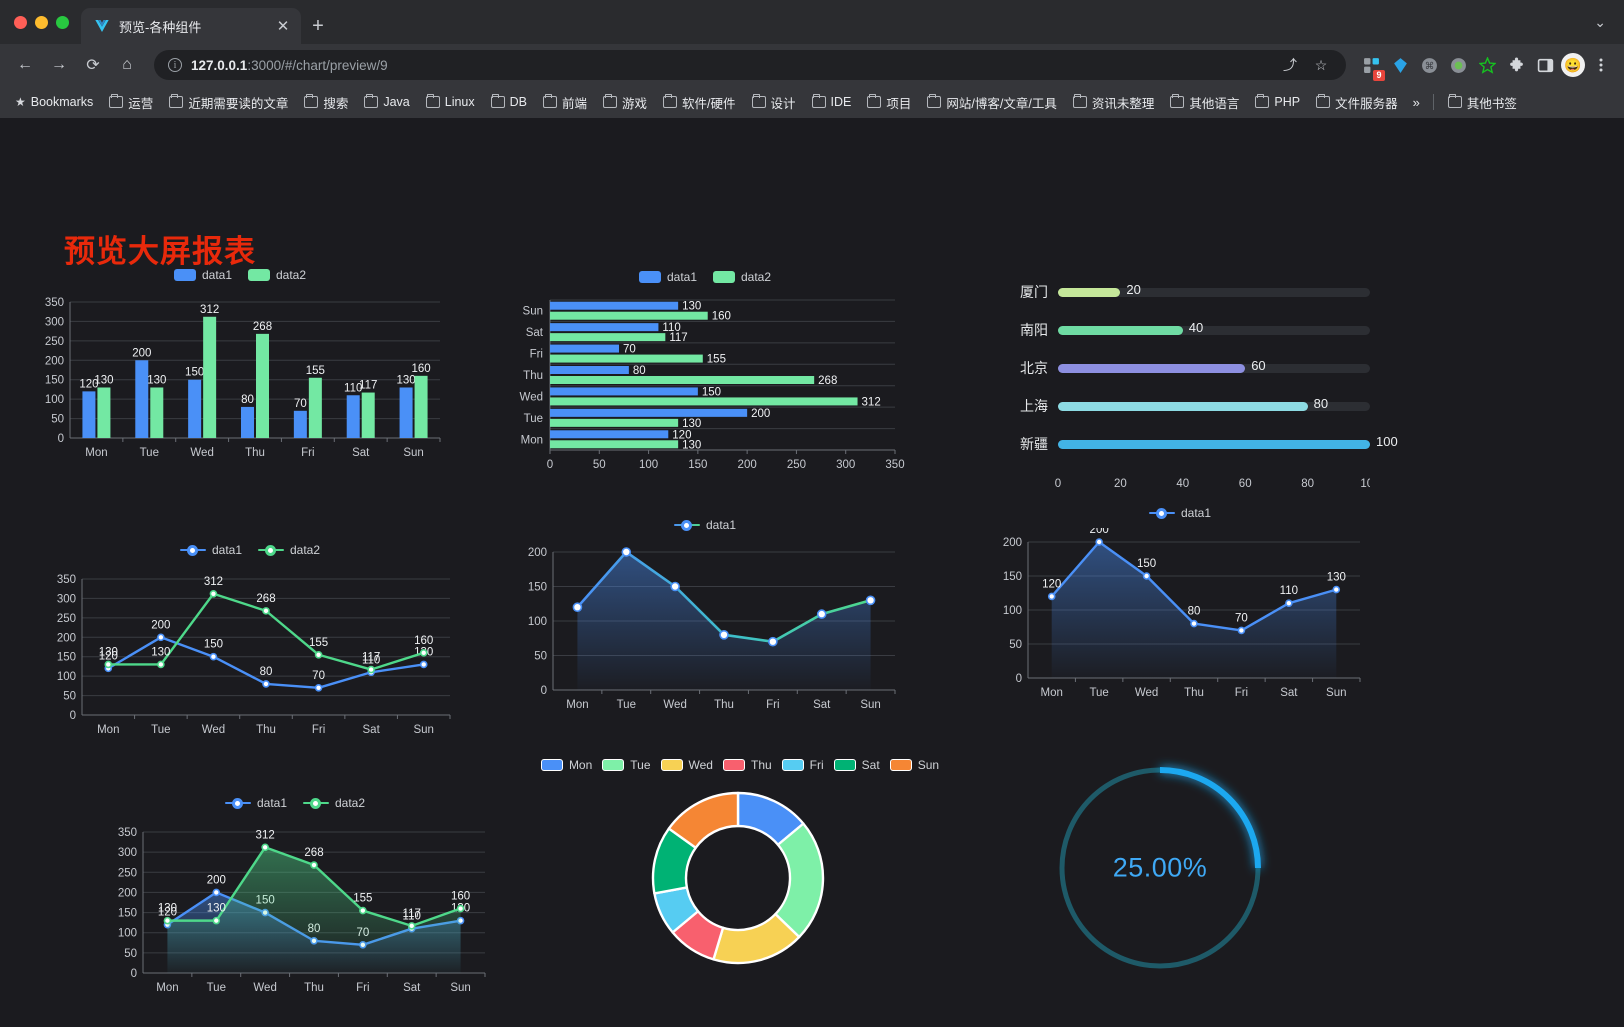  I want to click on bookmark-folder: 资讯未整理, so click(1114, 102).